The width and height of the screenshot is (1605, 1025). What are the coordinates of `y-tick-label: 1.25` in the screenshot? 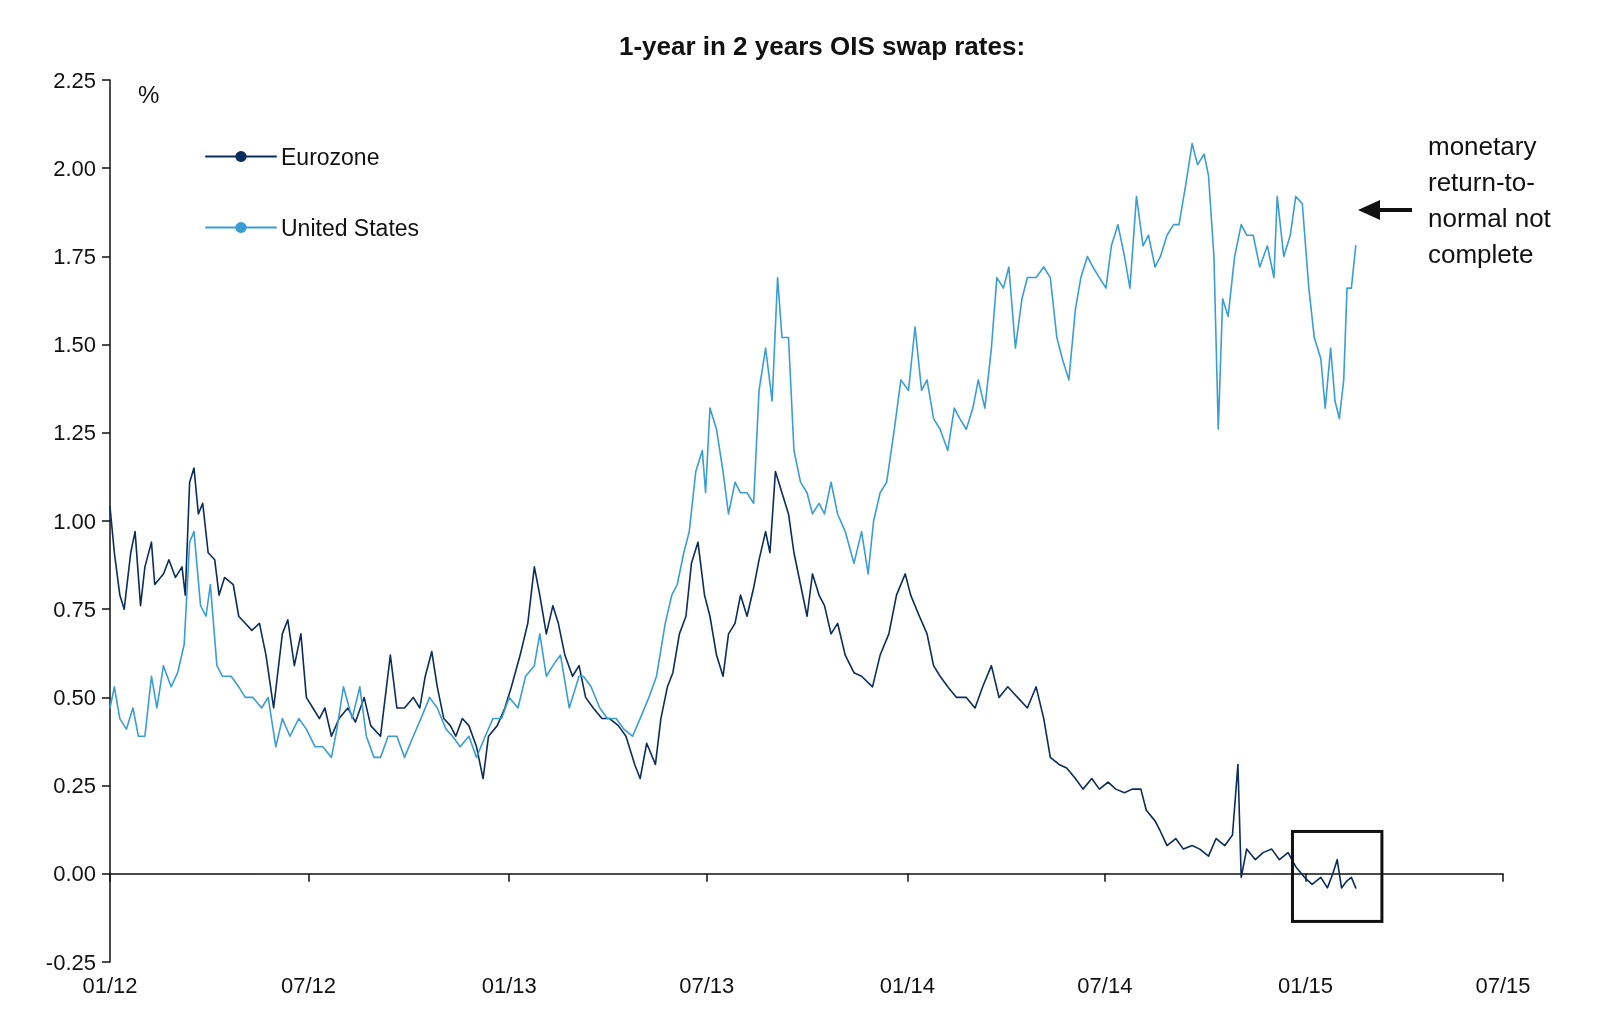 It's located at (74, 433).